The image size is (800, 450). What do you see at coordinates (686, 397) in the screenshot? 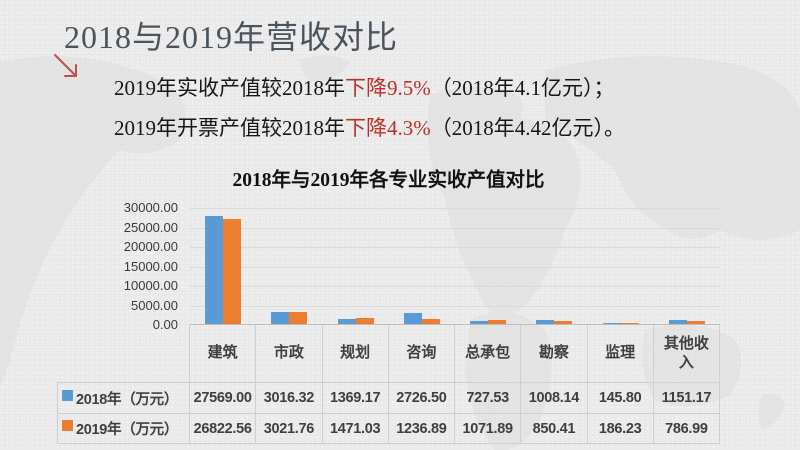
I see `value-cell: 1151.17` at bounding box center [686, 397].